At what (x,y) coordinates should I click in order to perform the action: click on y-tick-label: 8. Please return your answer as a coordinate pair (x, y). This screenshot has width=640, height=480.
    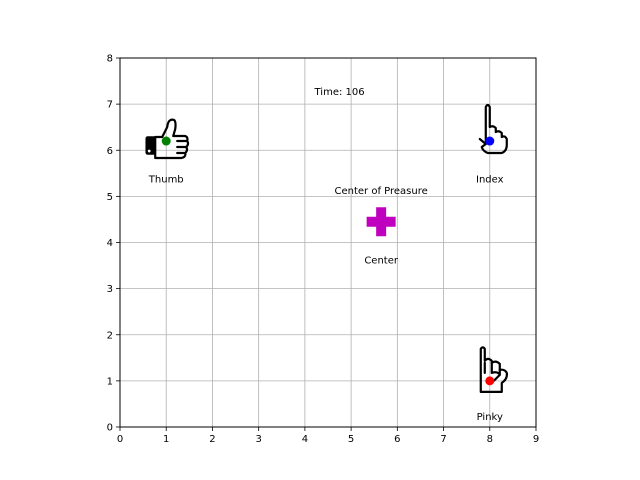
    Looking at the image, I should click on (110, 59).